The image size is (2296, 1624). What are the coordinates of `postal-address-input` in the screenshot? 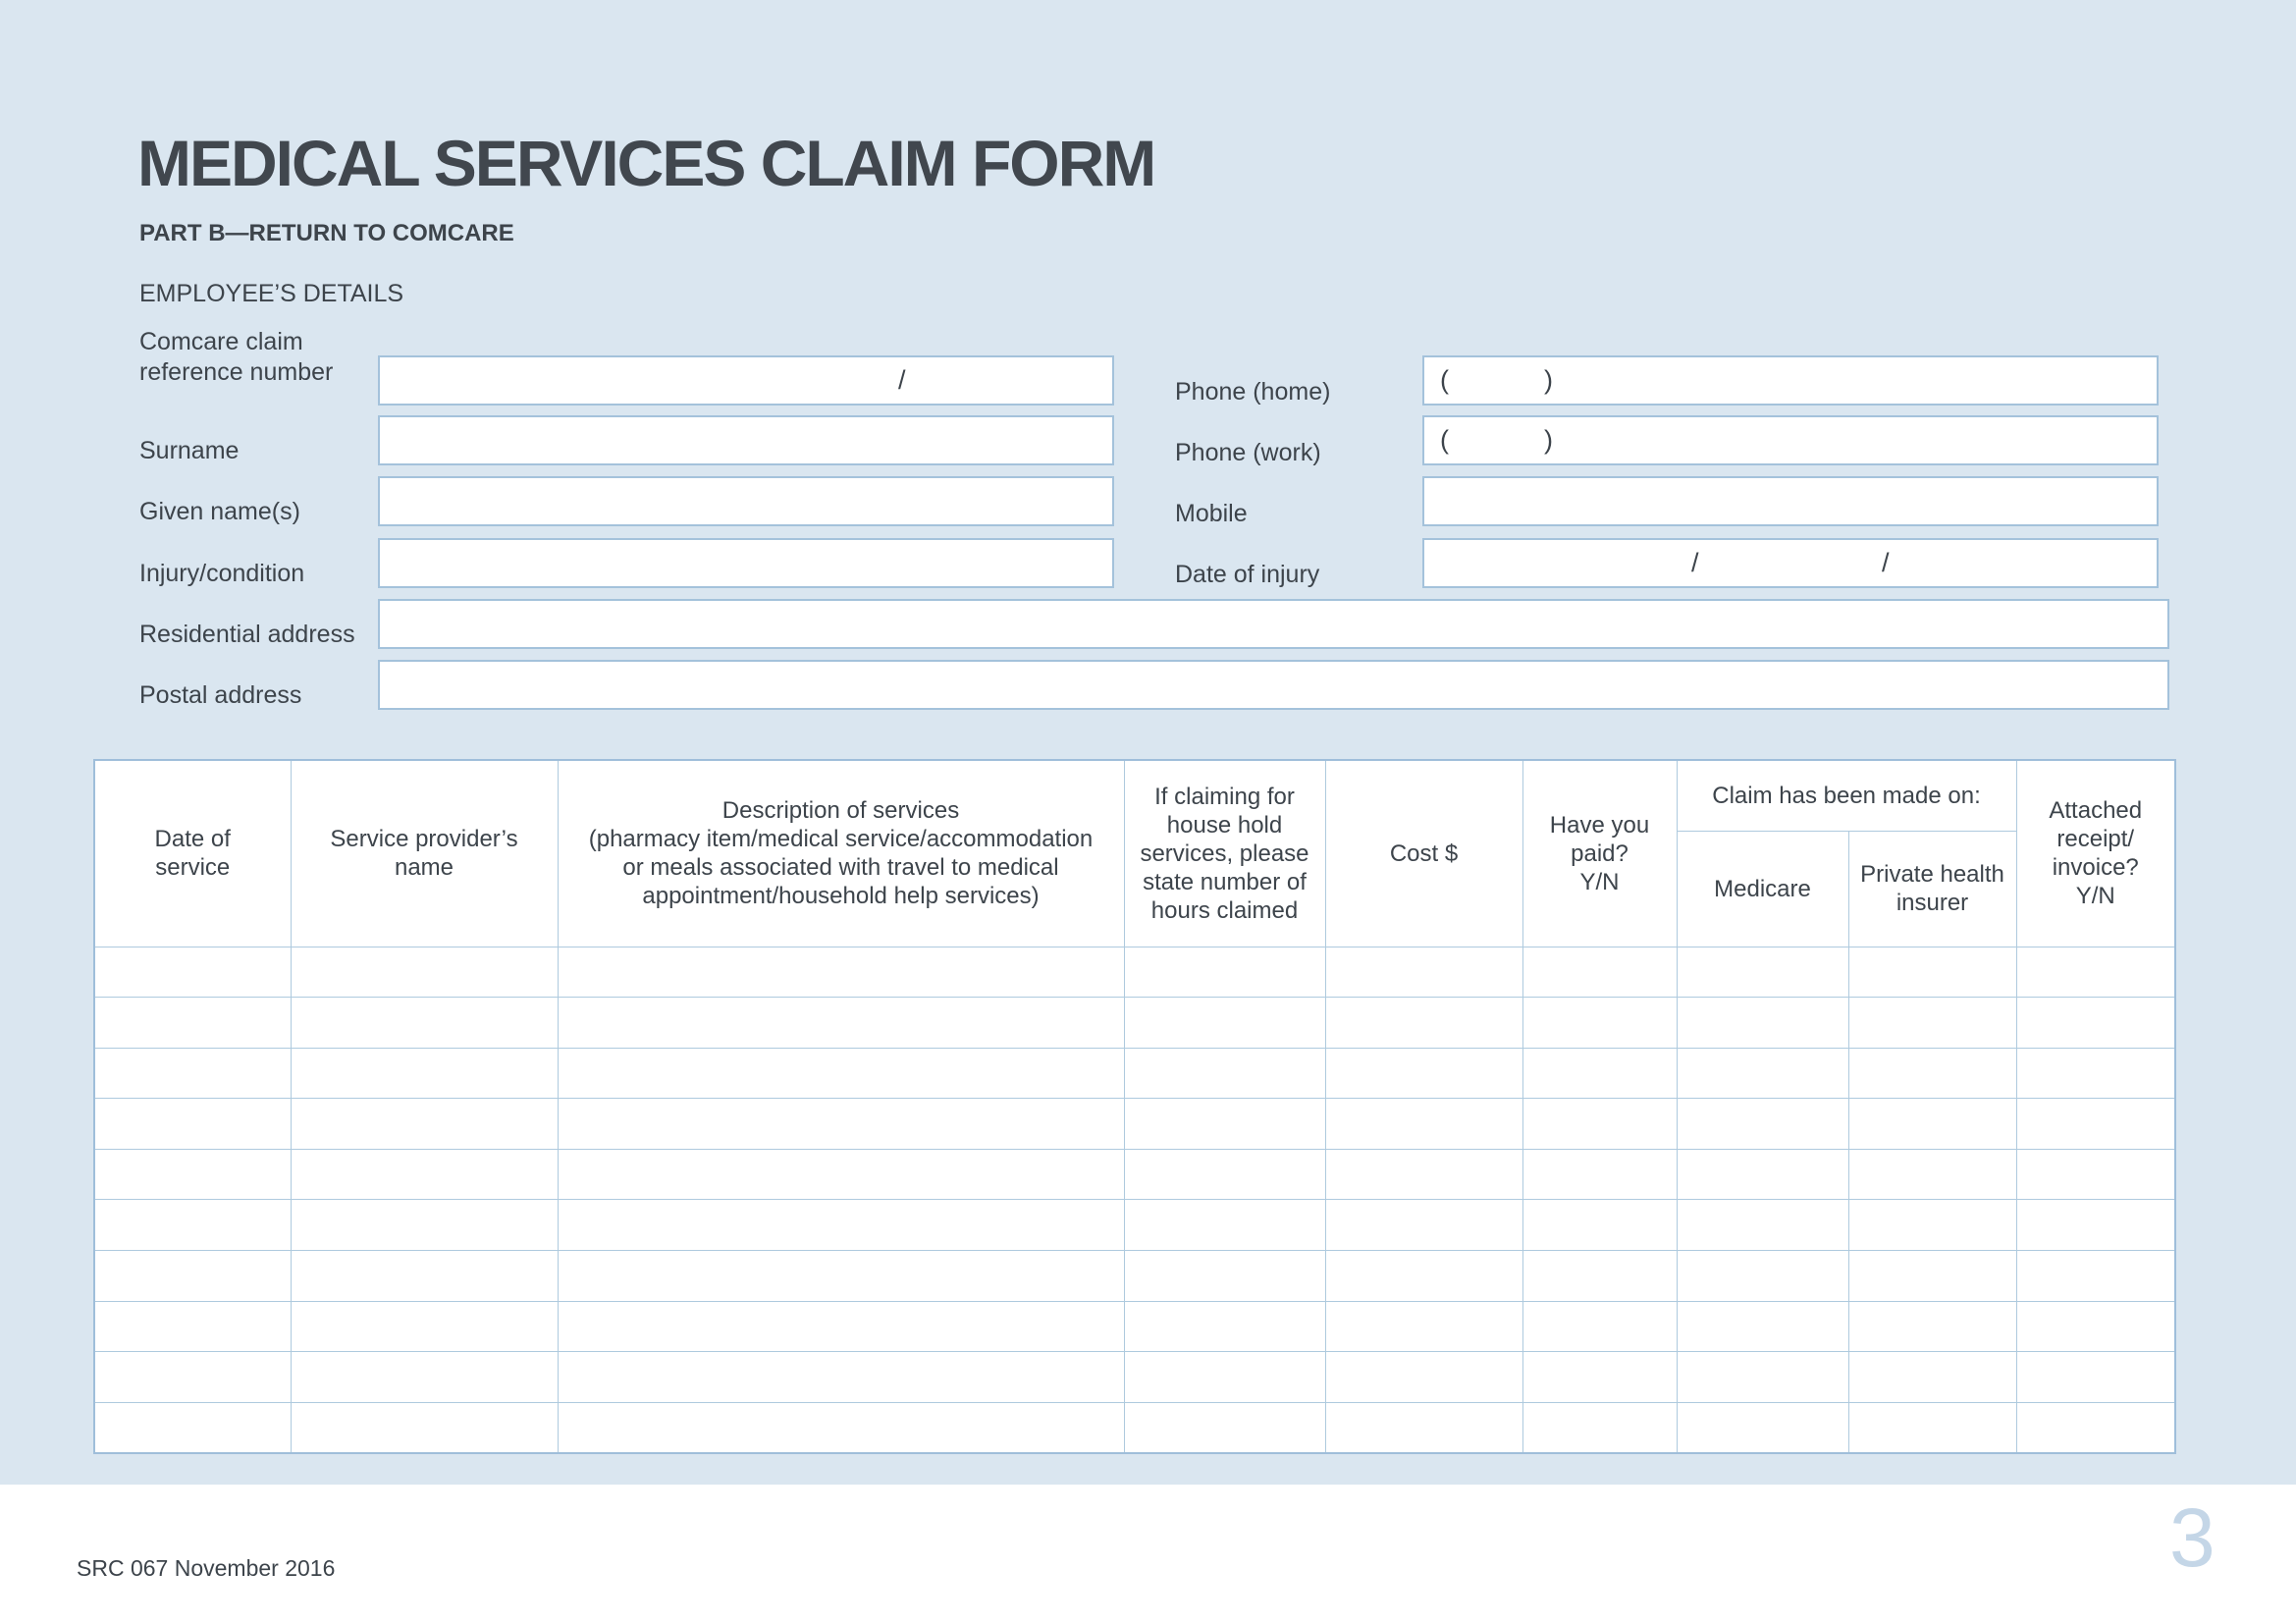 It's located at (1273, 685).